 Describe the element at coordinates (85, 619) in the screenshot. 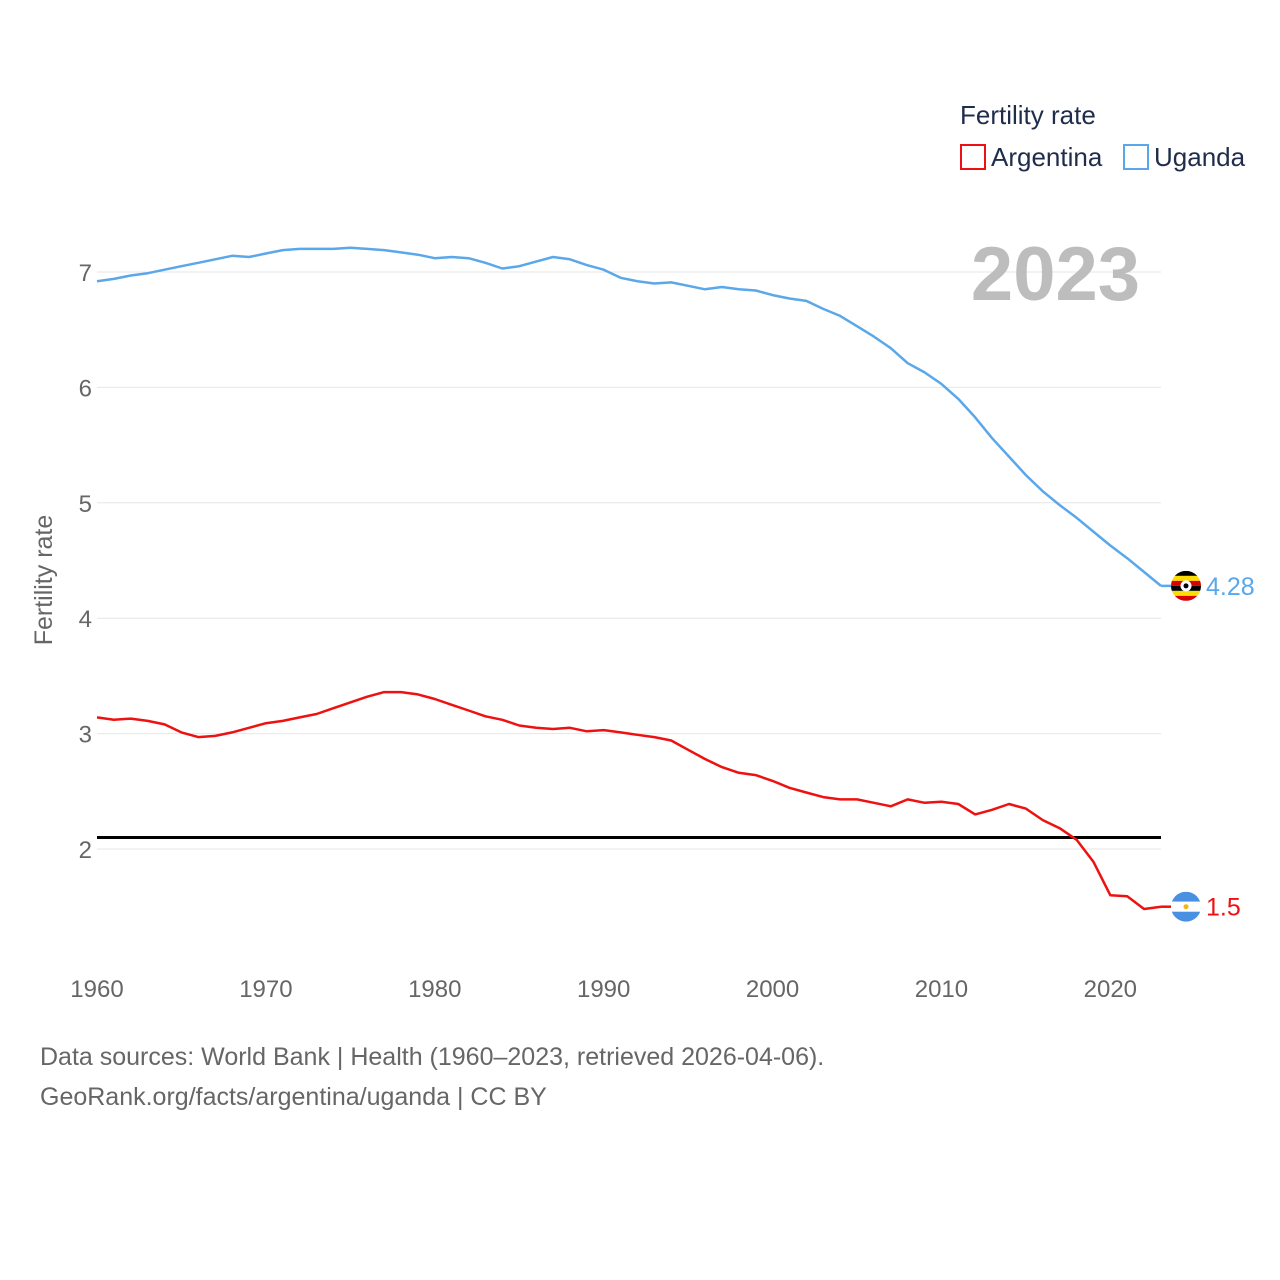

I see `y-tick-label: 4` at that location.